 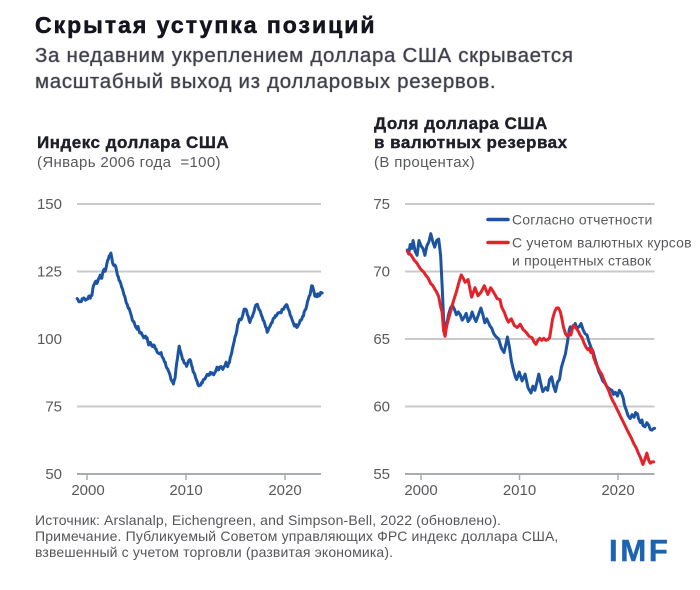 I want to click on svg-text: 50, so click(x=53, y=474).